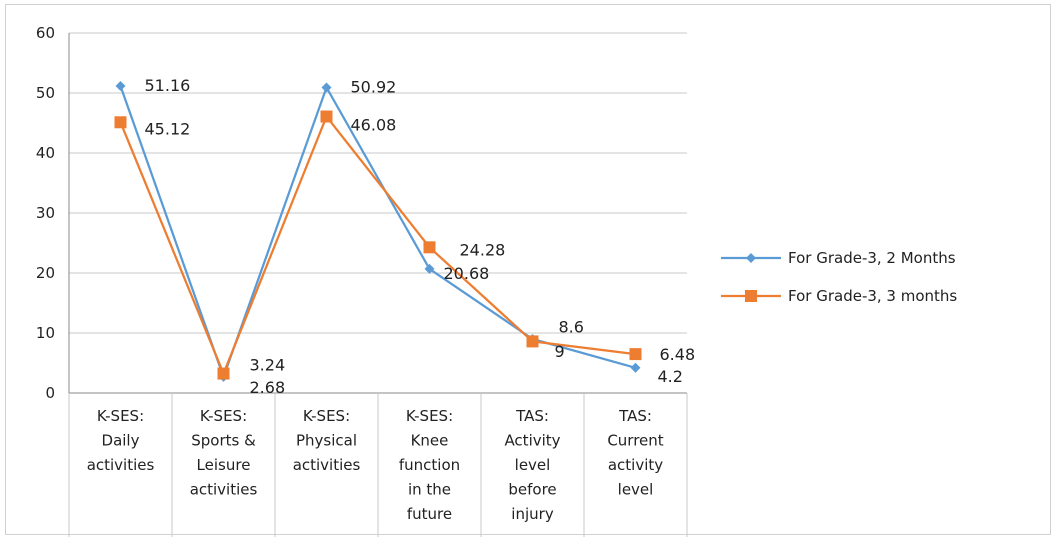  What do you see at coordinates (45, 153) in the screenshot?
I see `y-tick-label: 40` at bounding box center [45, 153].